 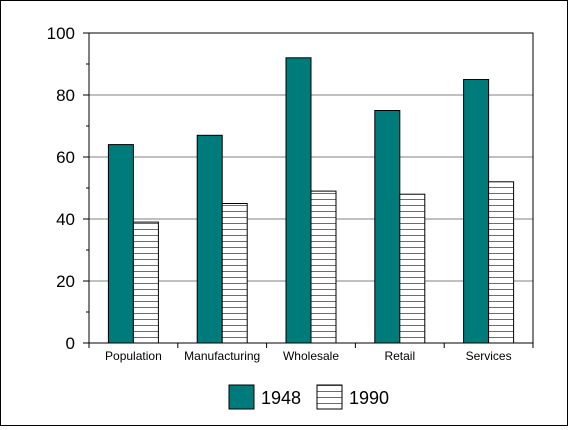 What do you see at coordinates (65, 157) in the screenshot?
I see `y-tick-label: 60` at bounding box center [65, 157].